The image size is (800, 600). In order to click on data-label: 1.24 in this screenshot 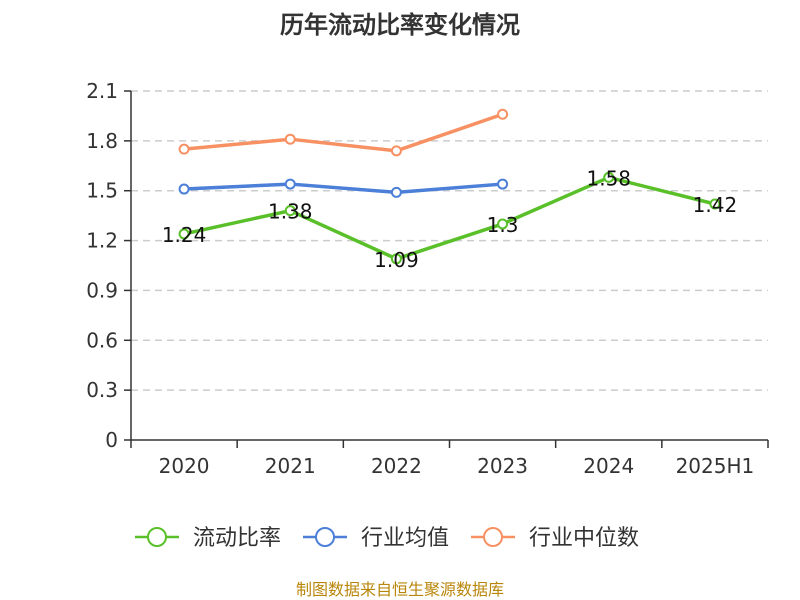, I will do `click(184, 235)`.